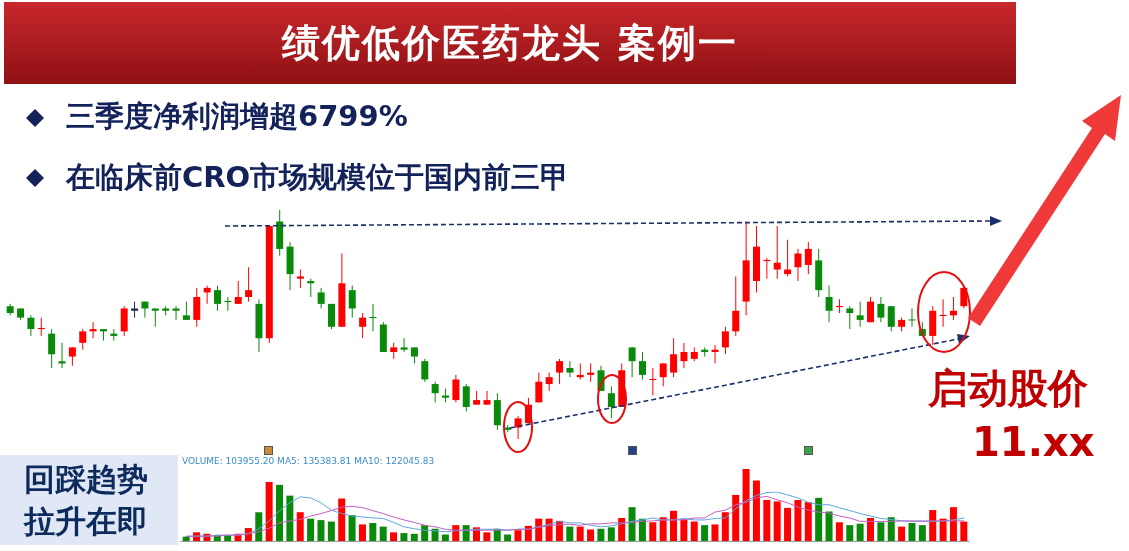 The width and height of the screenshot is (1129, 551). I want to click on annotation: 启动股价, so click(1008, 388).